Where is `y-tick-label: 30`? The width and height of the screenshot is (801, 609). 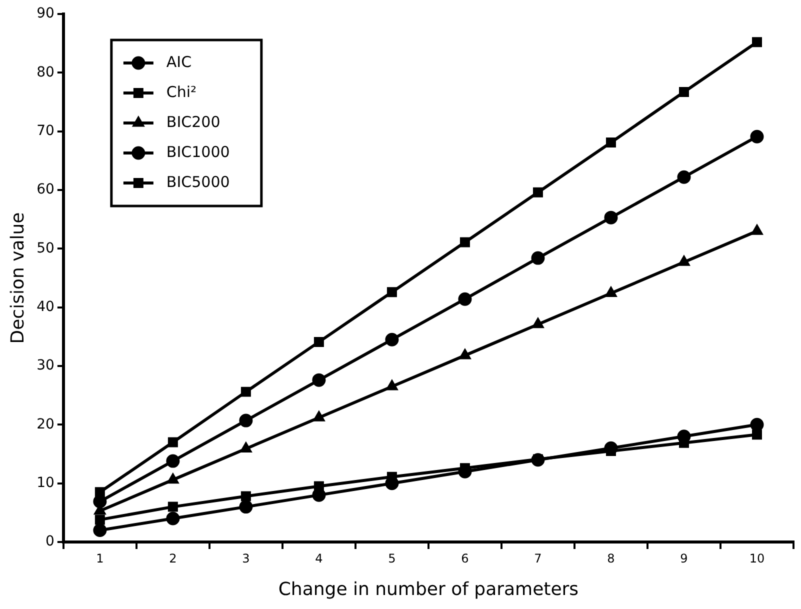 y-tick-label: 30 is located at coordinates (45, 366).